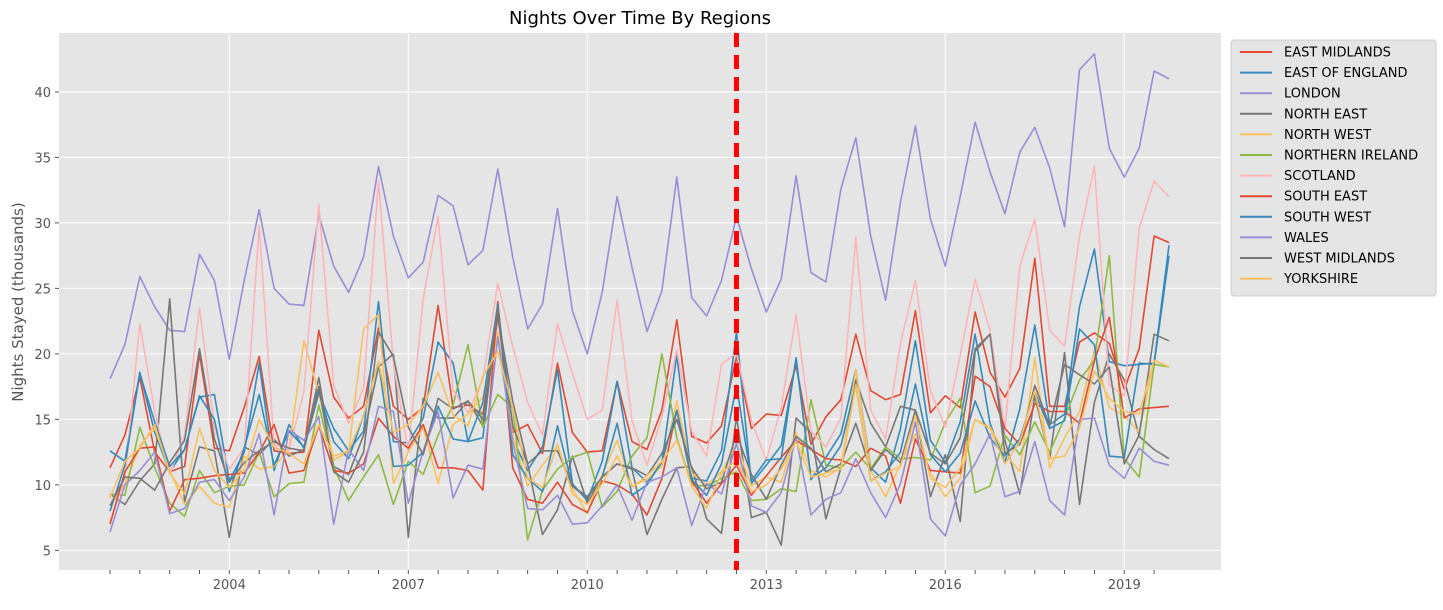 This screenshot has width=1443, height=610. What do you see at coordinates (1320, 176) in the screenshot?
I see `legend-label-scotland: SCOTLAND` at bounding box center [1320, 176].